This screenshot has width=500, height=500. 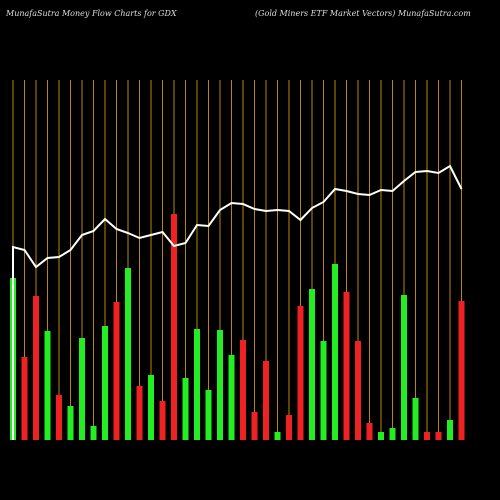 What do you see at coordinates (91, 13) in the screenshot?
I see `chart-title: MunafaSutra Money Flow Charts for GDX` at bounding box center [91, 13].